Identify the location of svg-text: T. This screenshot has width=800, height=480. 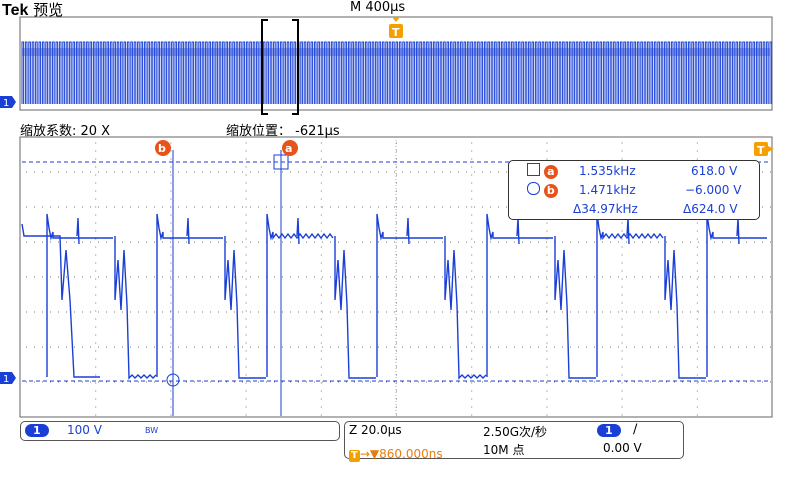
(761, 150).